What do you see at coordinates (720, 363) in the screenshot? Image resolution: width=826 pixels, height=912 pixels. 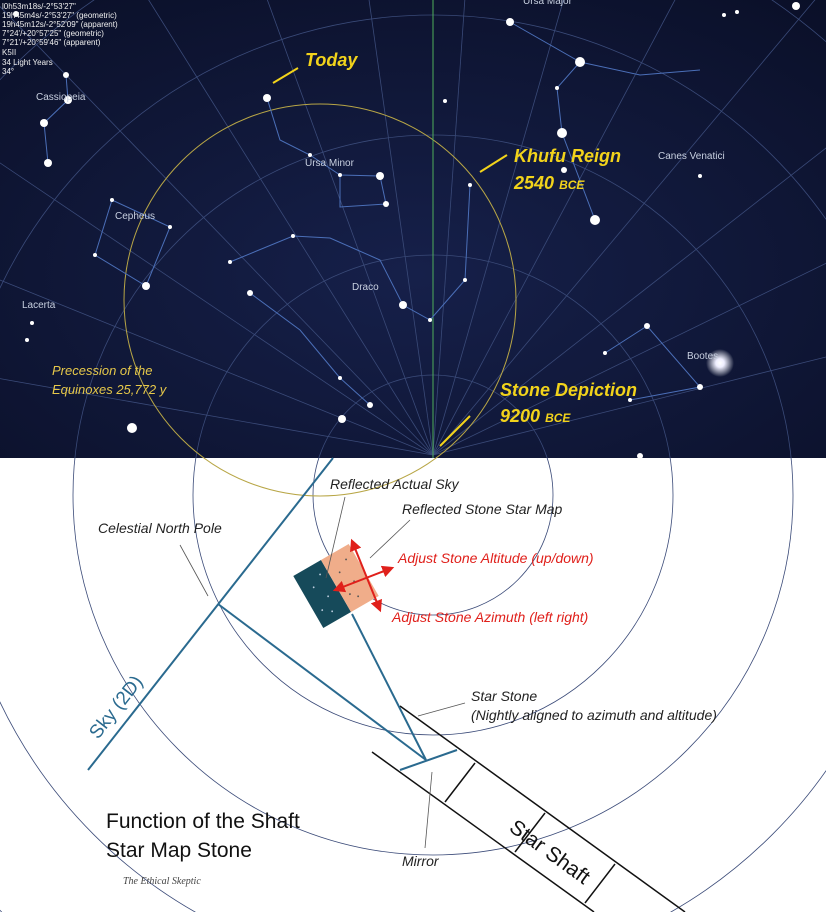 I see `bright-star` at bounding box center [720, 363].